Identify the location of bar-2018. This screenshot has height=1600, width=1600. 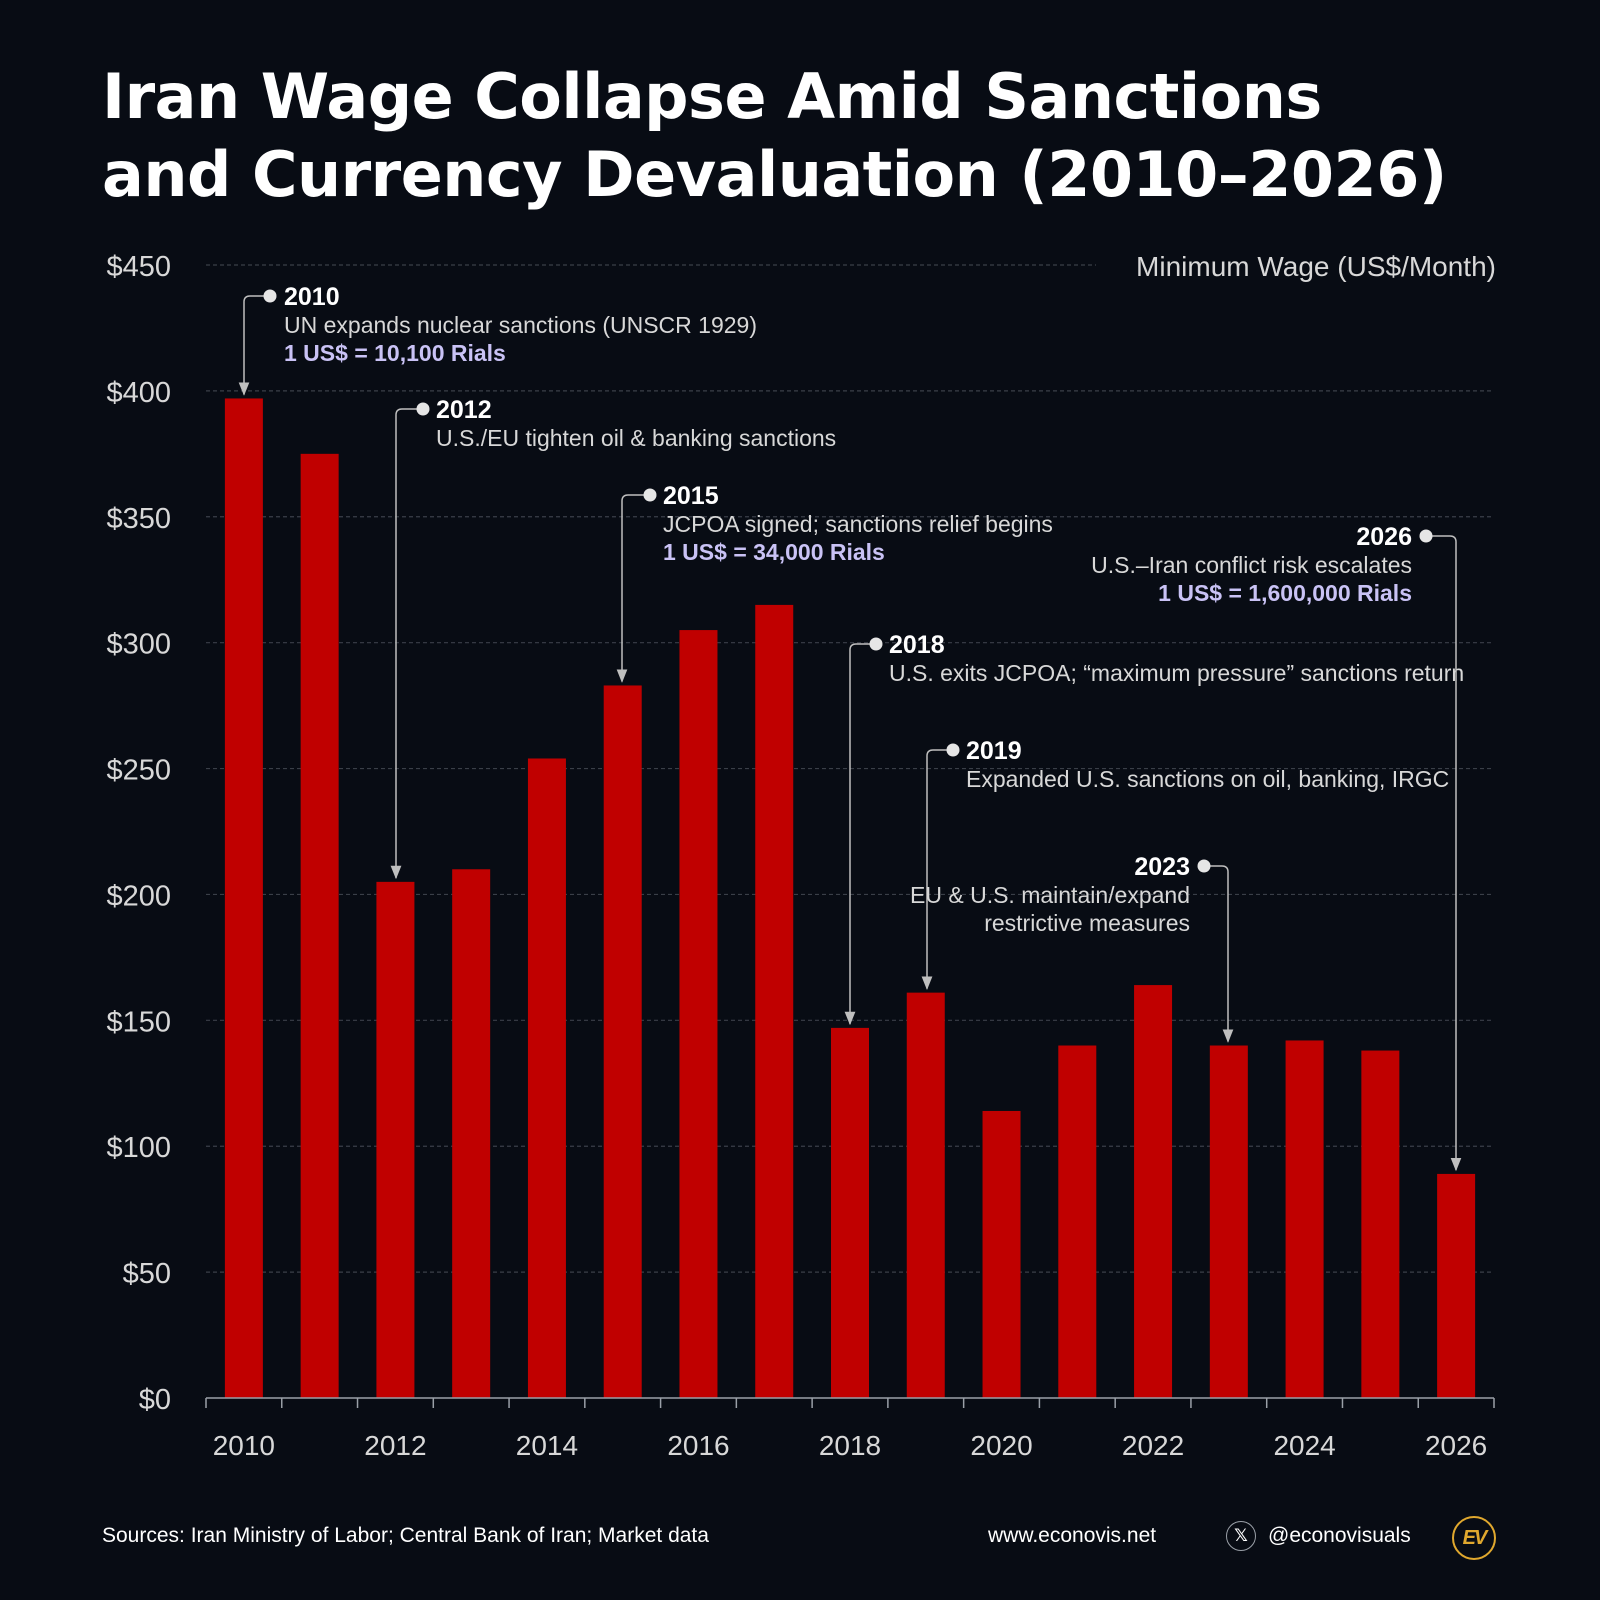
(850, 1212).